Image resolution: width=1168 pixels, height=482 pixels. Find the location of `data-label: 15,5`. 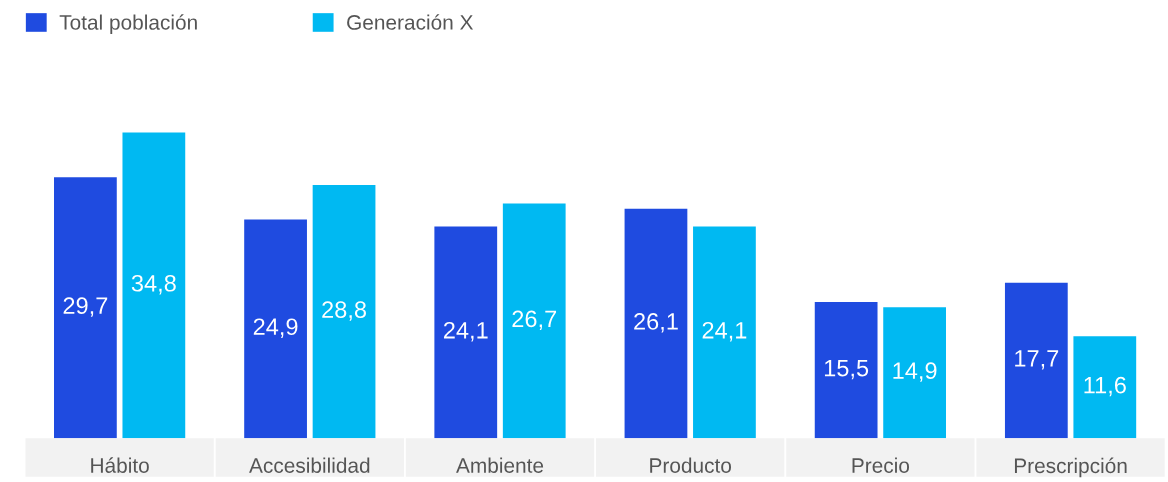

data-label: 15,5 is located at coordinates (846, 369).